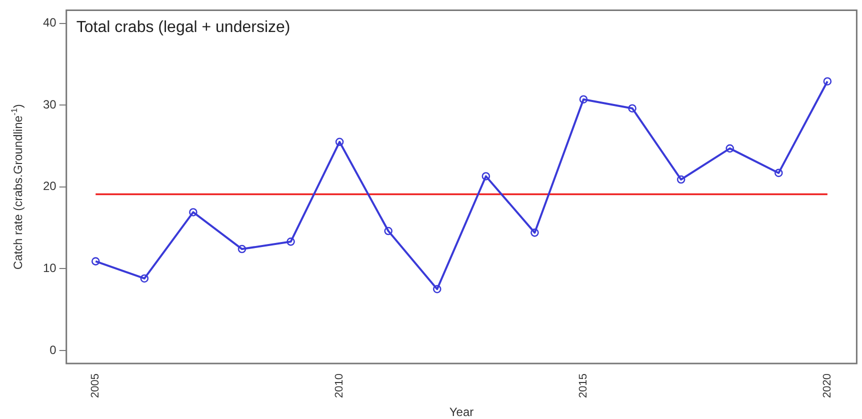  I want to click on y-tick-label: 0, so click(53, 349).